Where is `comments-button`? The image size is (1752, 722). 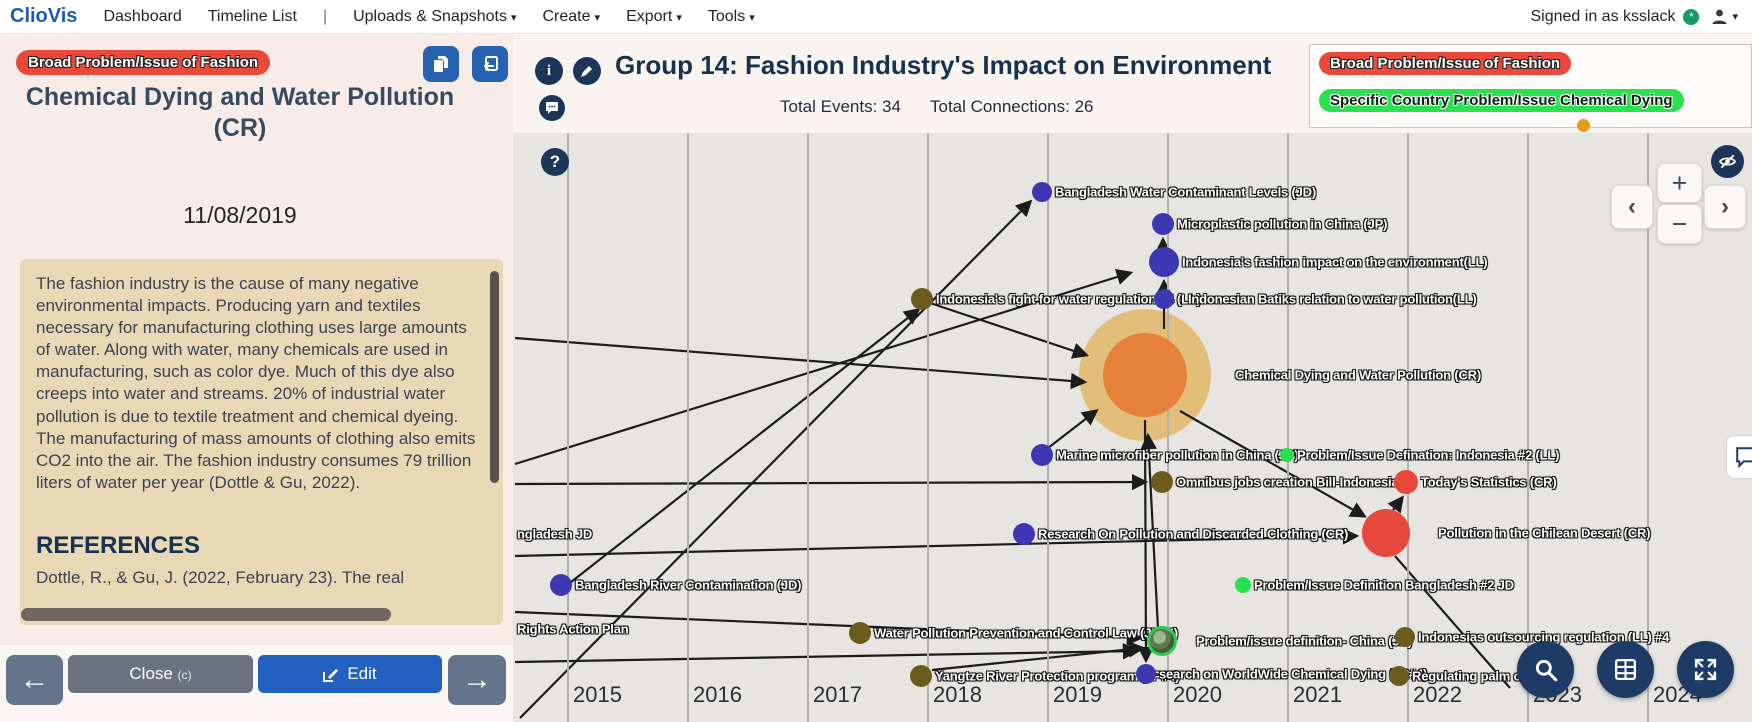
comments-button is located at coordinates (552, 108).